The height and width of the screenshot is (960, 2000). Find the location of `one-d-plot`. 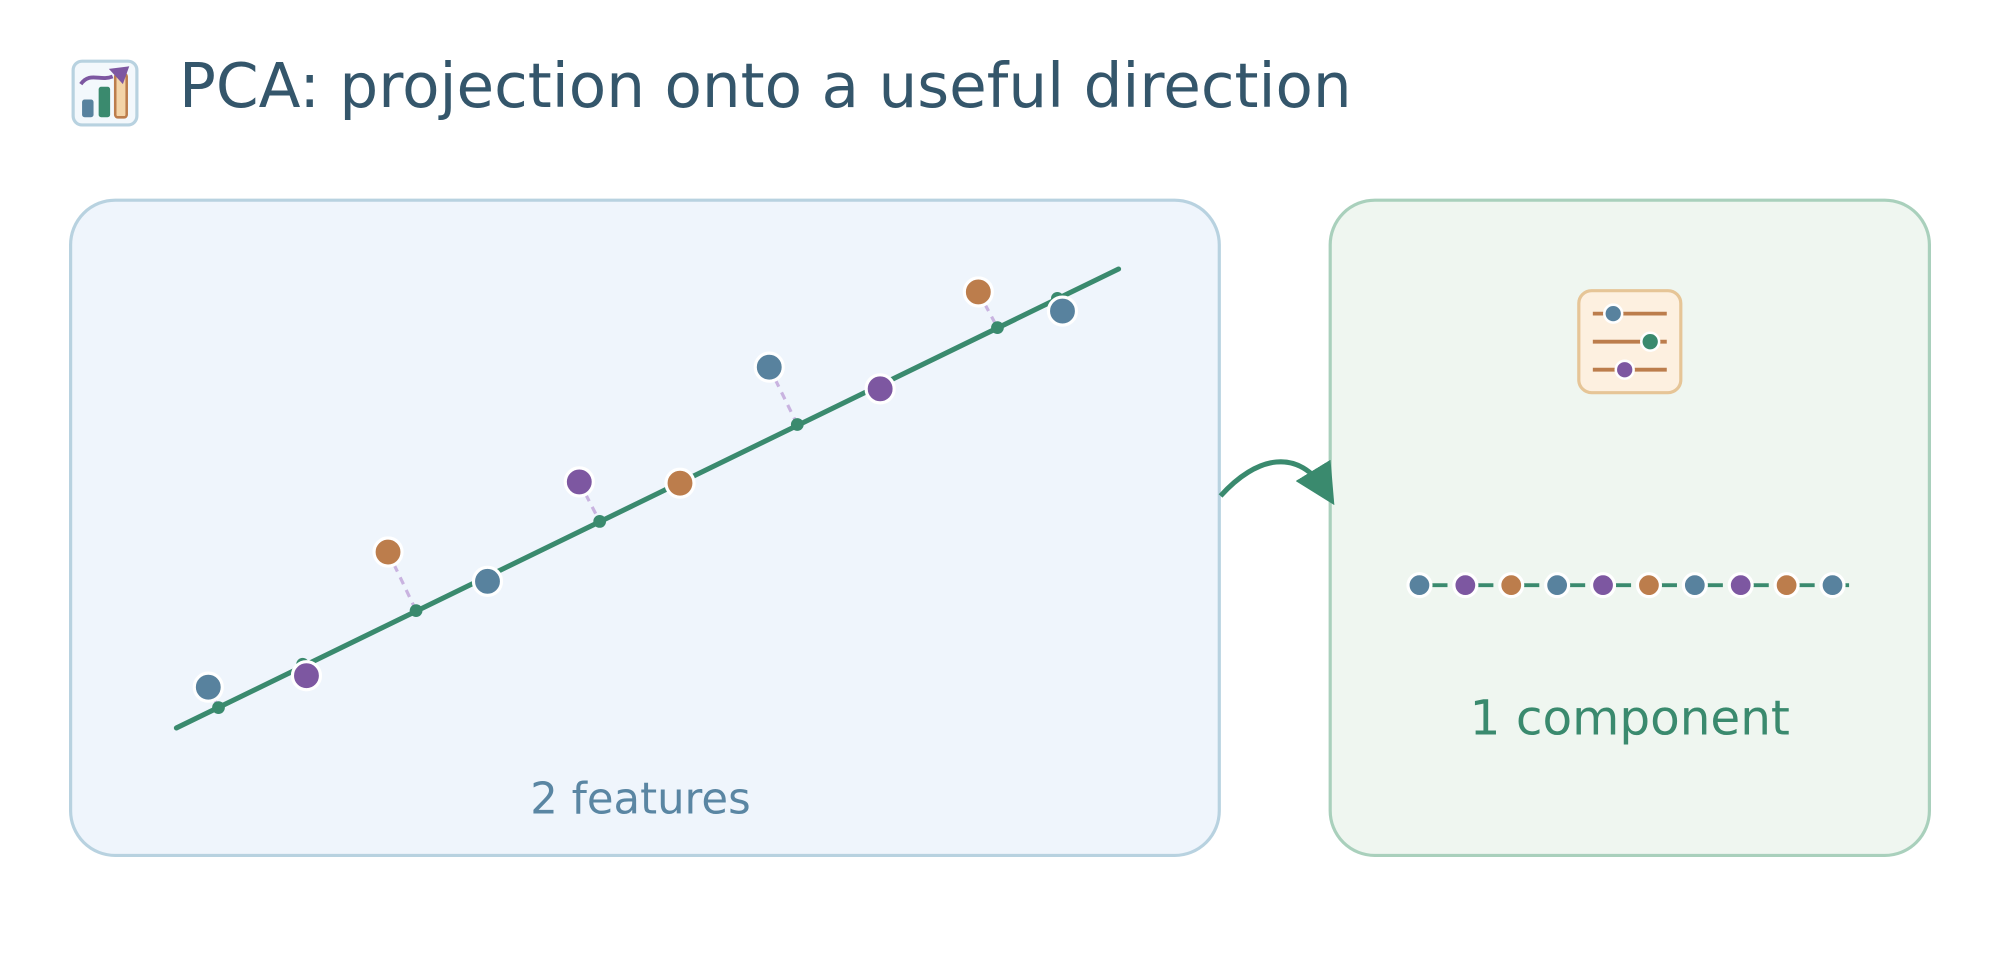

one-d-plot is located at coordinates (1628, 585).